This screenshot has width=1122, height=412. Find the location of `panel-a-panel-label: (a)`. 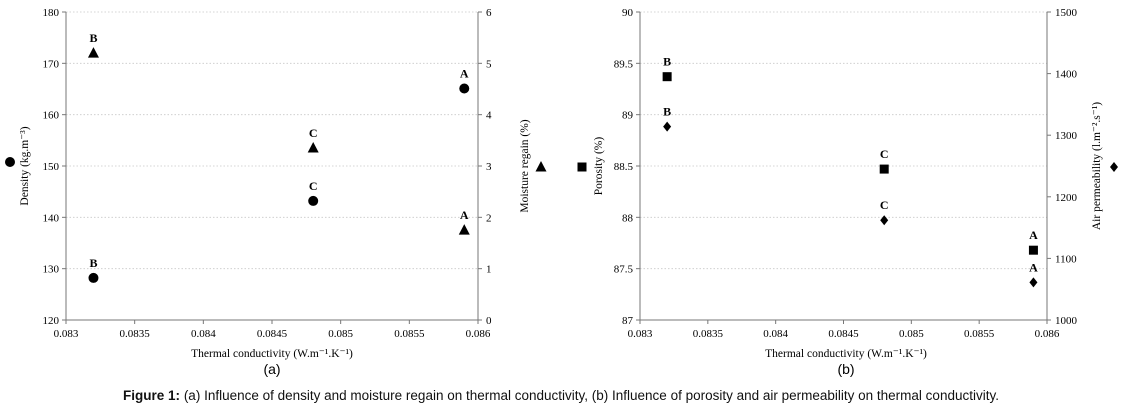

panel-a-panel-label: (a) is located at coordinates (271, 369).